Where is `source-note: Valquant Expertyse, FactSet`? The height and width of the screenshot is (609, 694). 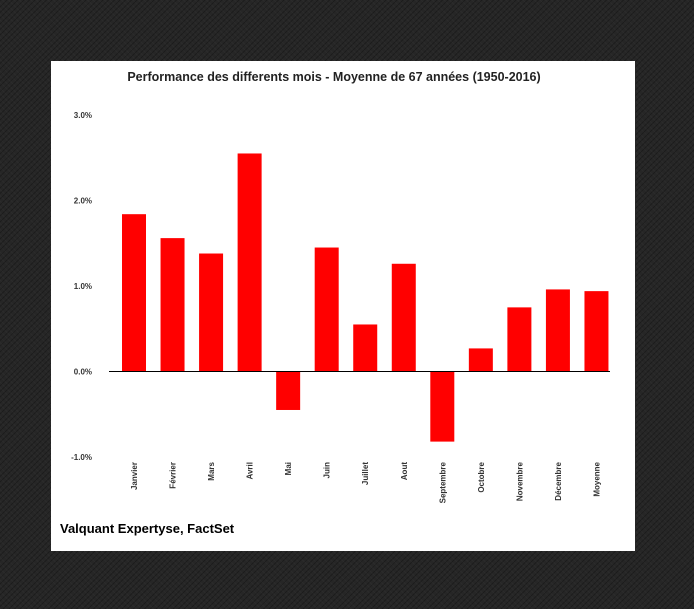 source-note: Valquant Expertyse, FactSet is located at coordinates (147, 528).